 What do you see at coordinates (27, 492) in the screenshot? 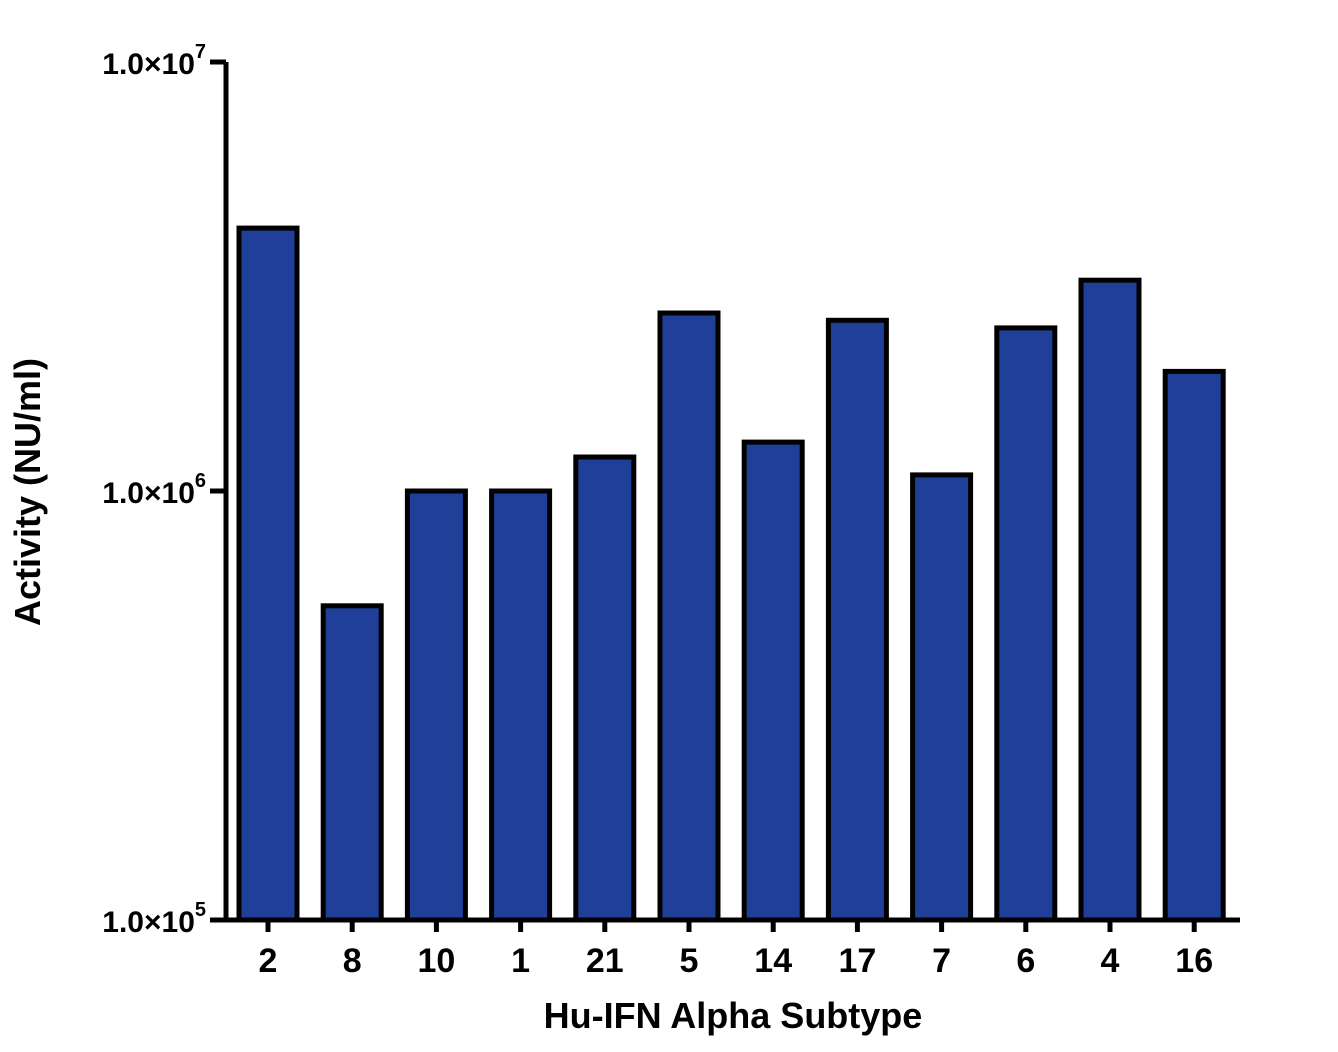
I see `y-axis-title: Activity (NU/ml)` at bounding box center [27, 492].